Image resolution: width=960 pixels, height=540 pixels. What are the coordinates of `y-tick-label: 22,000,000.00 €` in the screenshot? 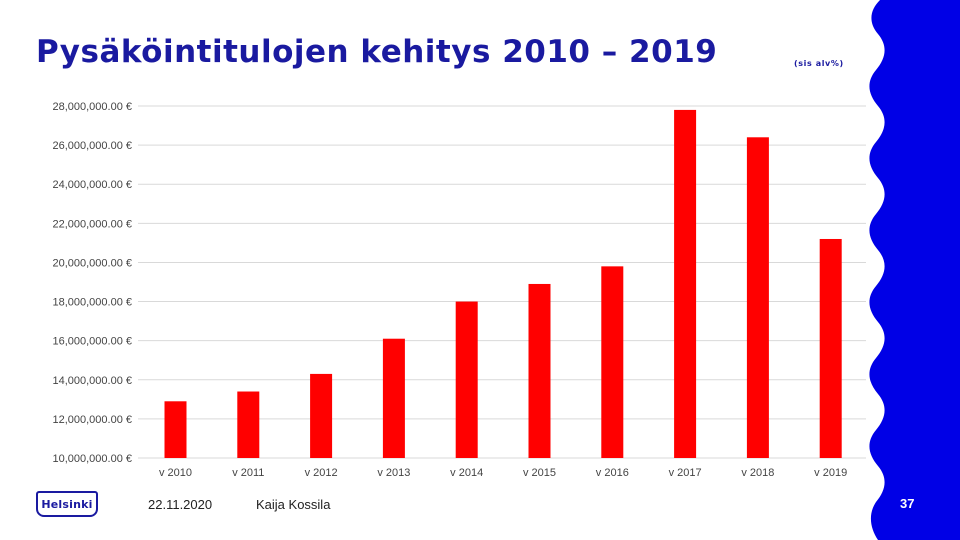 It's located at (92, 224).